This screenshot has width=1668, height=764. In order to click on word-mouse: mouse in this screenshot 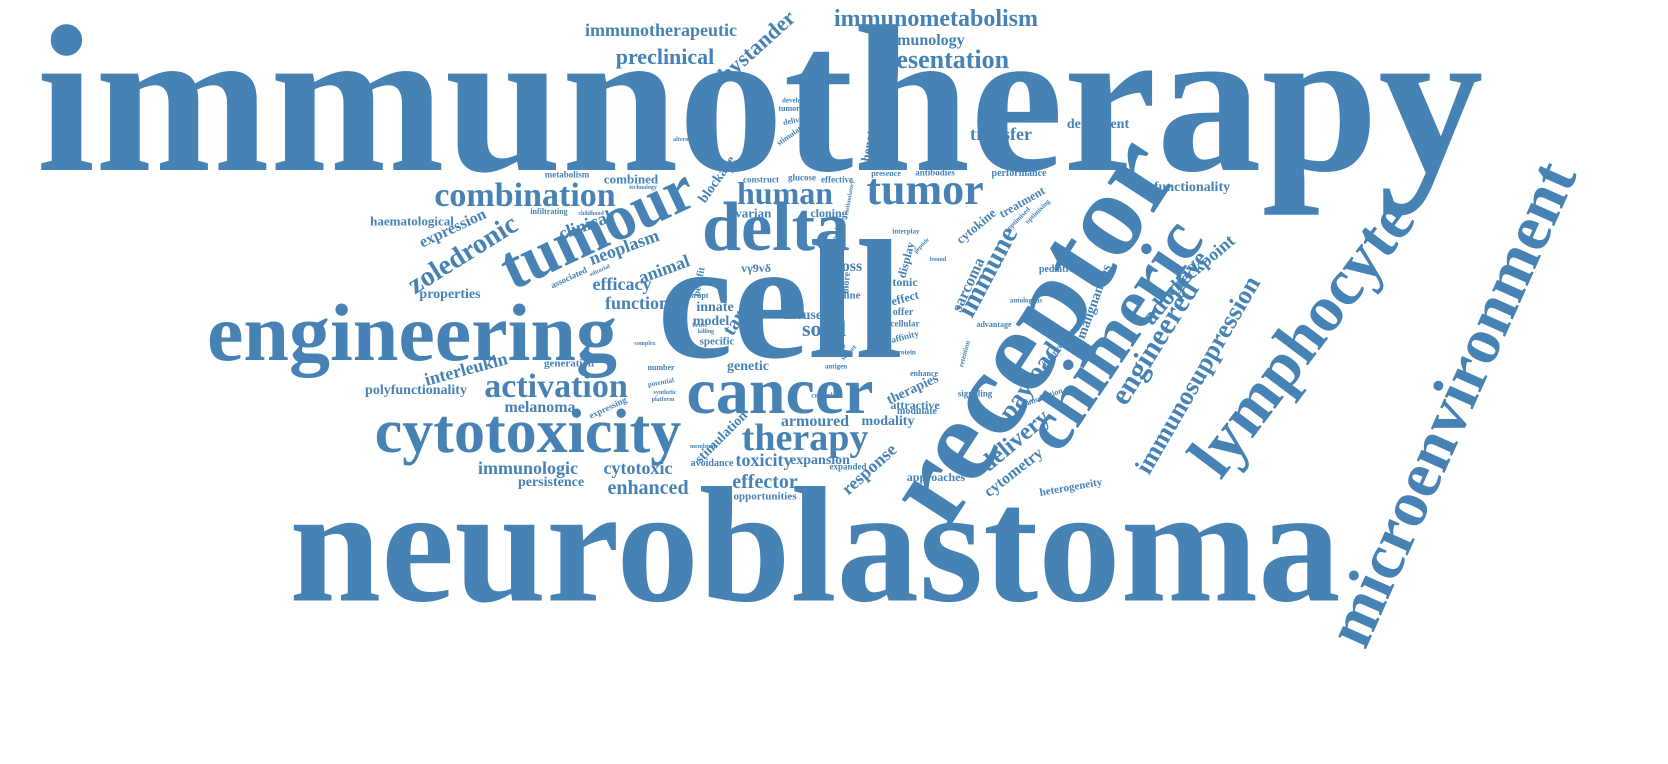, I will do `click(803, 316)`.